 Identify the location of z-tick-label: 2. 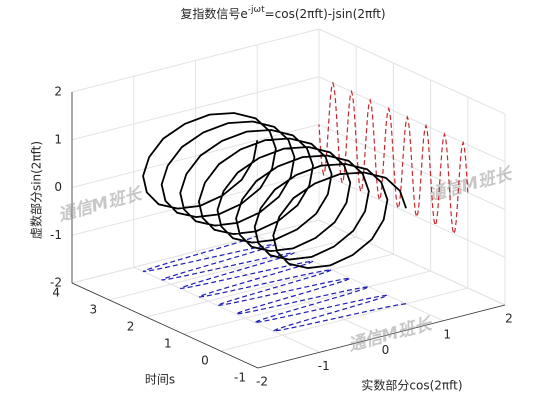
(58, 92).